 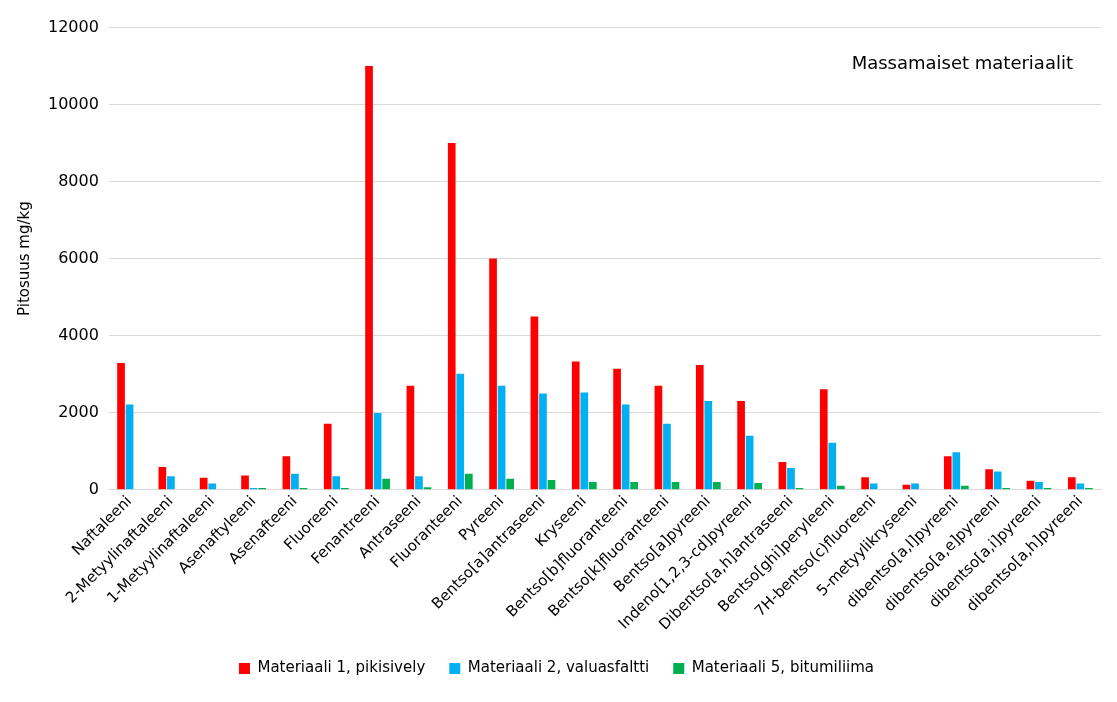 I want to click on annotation: Massamaiset materiaalit, so click(x=962, y=63).